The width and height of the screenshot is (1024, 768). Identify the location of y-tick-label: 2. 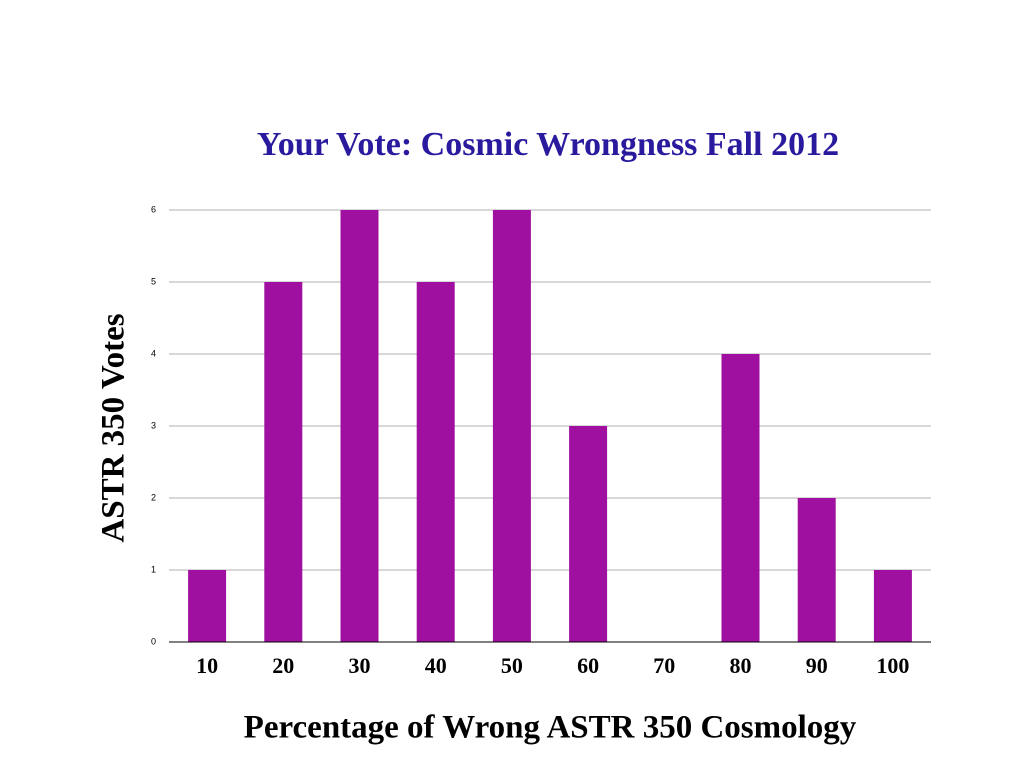
(153, 497).